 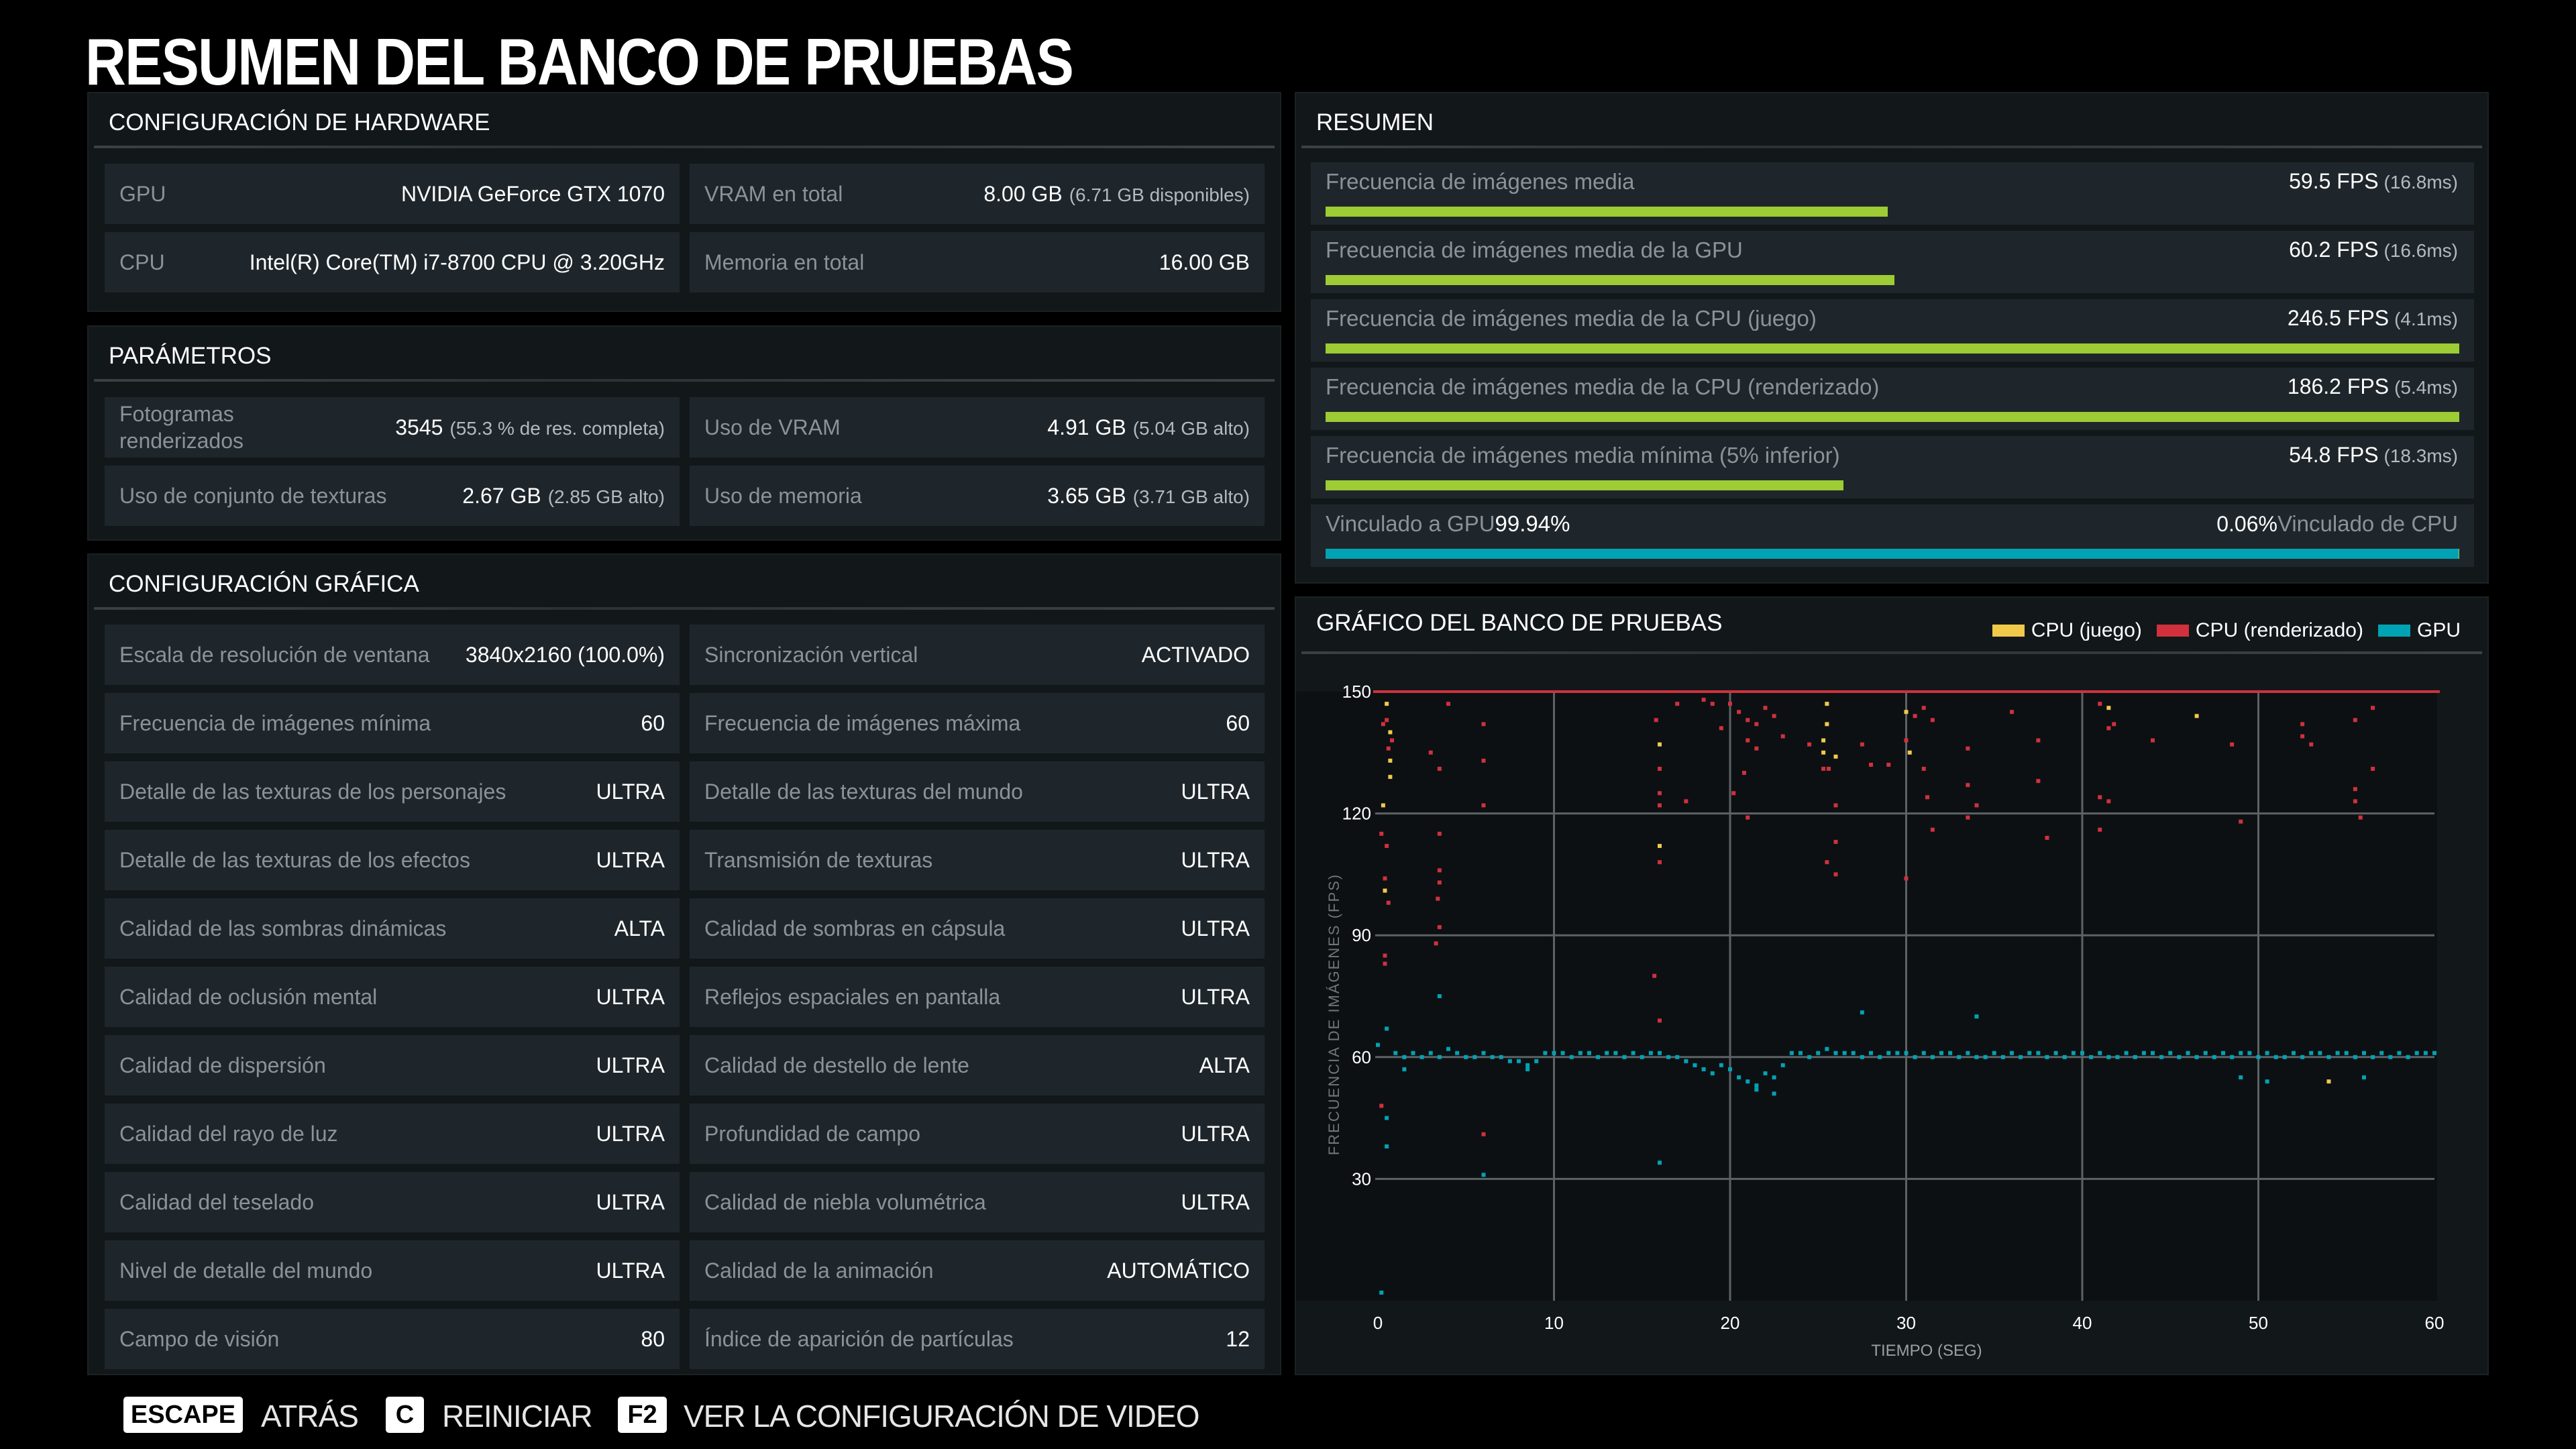 What do you see at coordinates (1378, 1323) in the screenshot?
I see `x-tick-label: 0` at bounding box center [1378, 1323].